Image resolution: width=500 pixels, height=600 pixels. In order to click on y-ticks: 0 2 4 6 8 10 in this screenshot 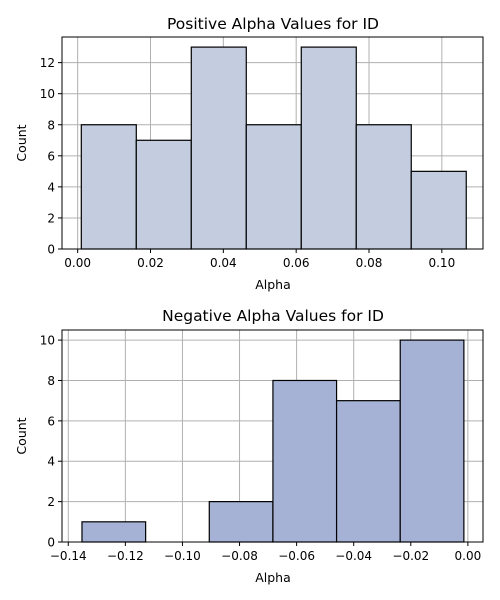, I will do `click(51, 442)`.